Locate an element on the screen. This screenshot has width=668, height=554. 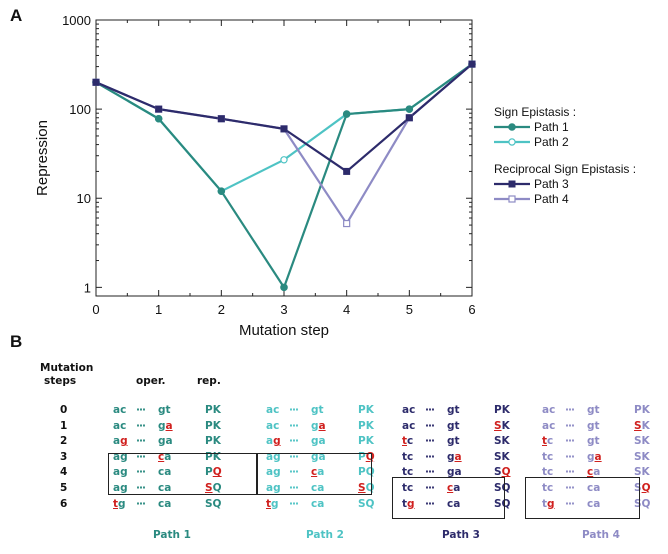
base: c is located at coordinates (550, 441).